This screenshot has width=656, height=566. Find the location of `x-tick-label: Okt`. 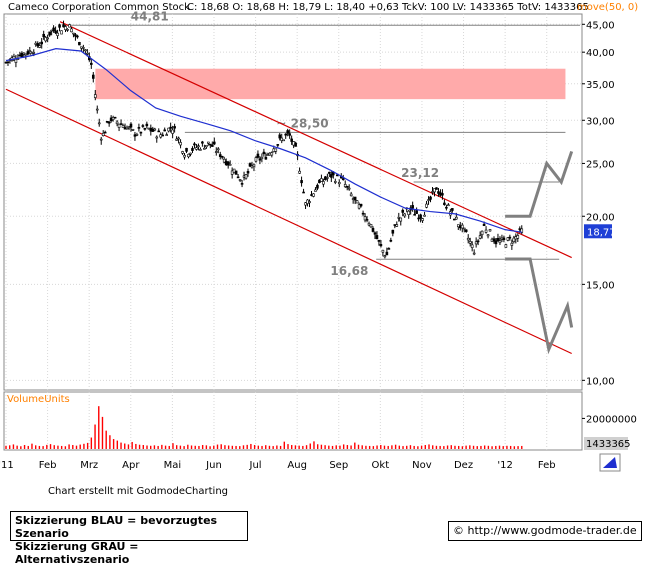

x-tick-label: Okt is located at coordinates (381, 465).